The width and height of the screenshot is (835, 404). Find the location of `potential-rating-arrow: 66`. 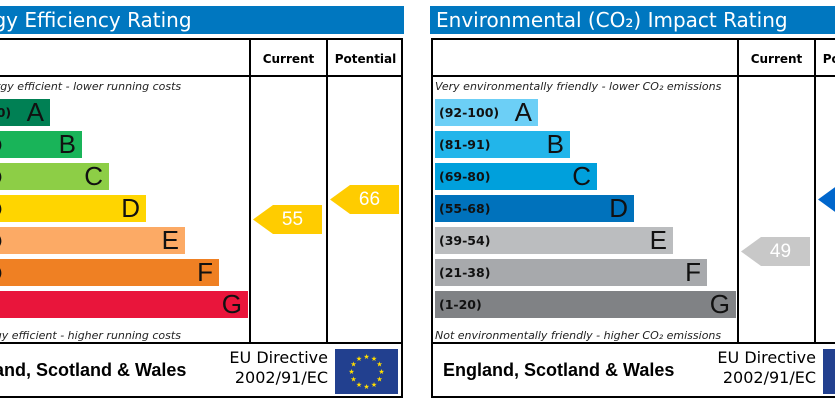

potential-rating-arrow: 66 is located at coordinates (364, 199).